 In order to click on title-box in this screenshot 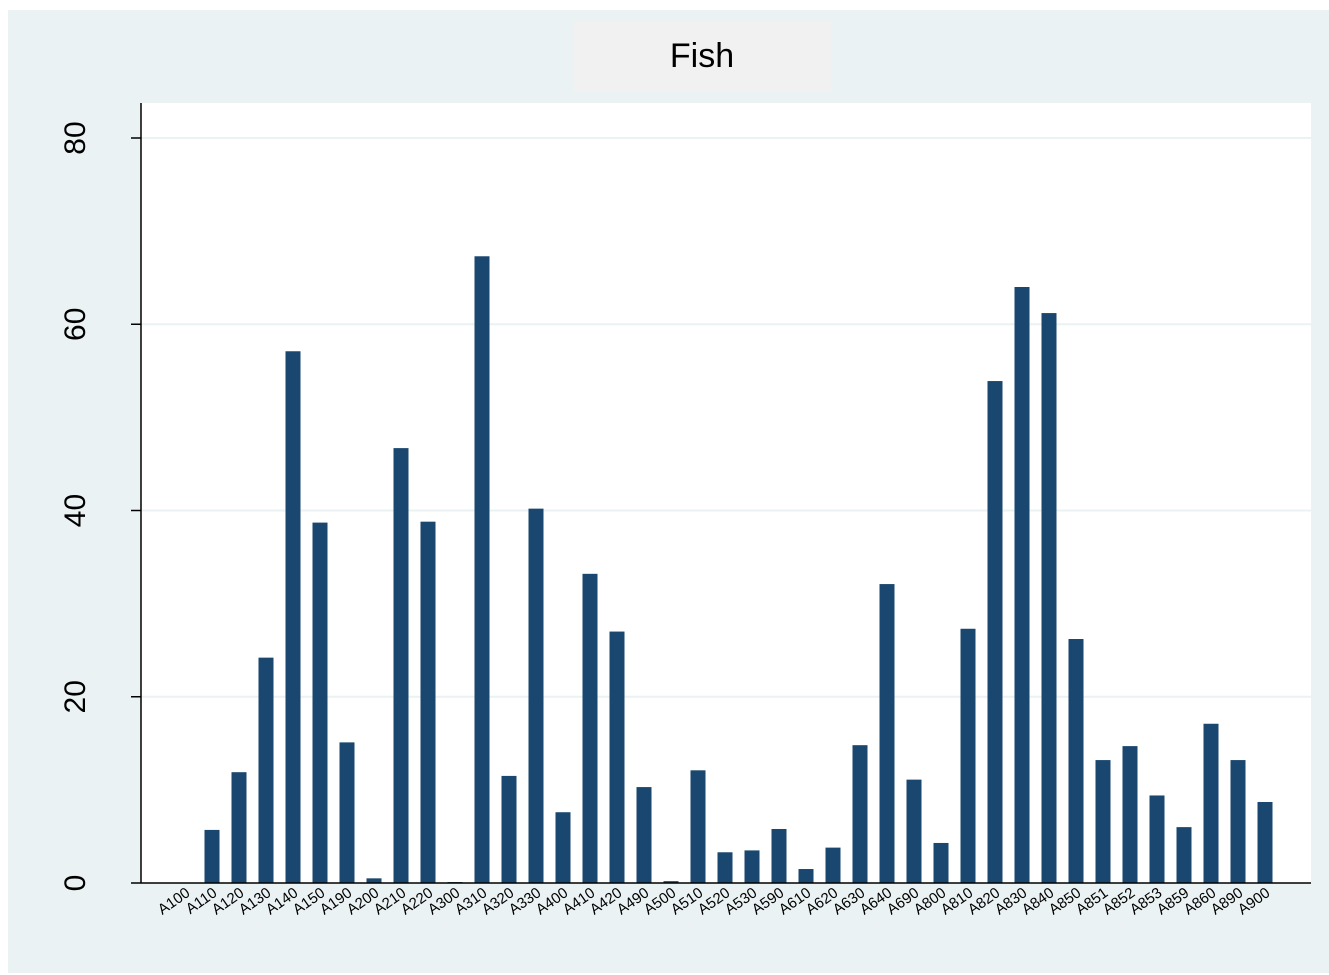, I will do `click(702, 57)`.